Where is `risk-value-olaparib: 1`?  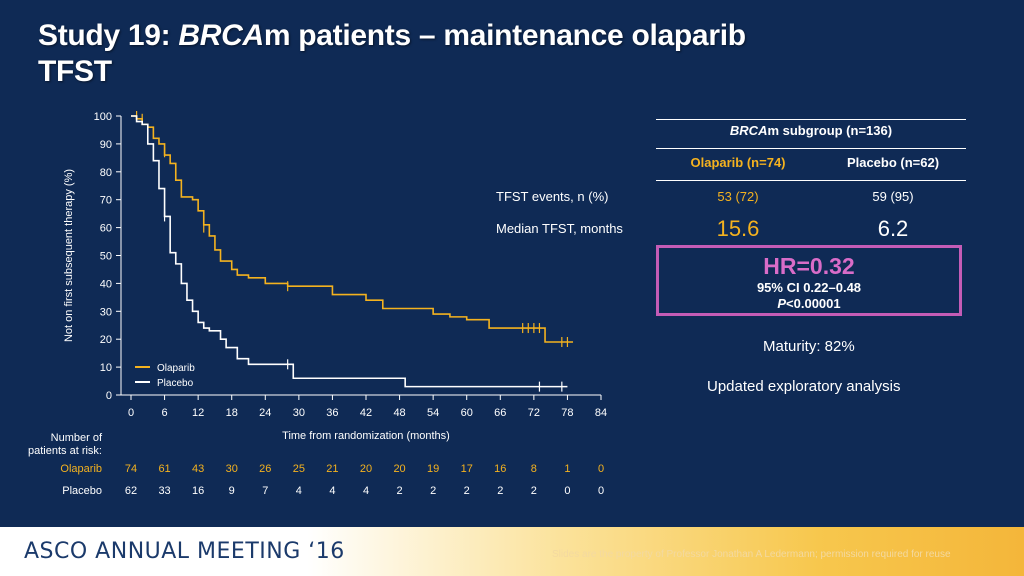
risk-value-olaparib: 1 is located at coordinates (567, 469).